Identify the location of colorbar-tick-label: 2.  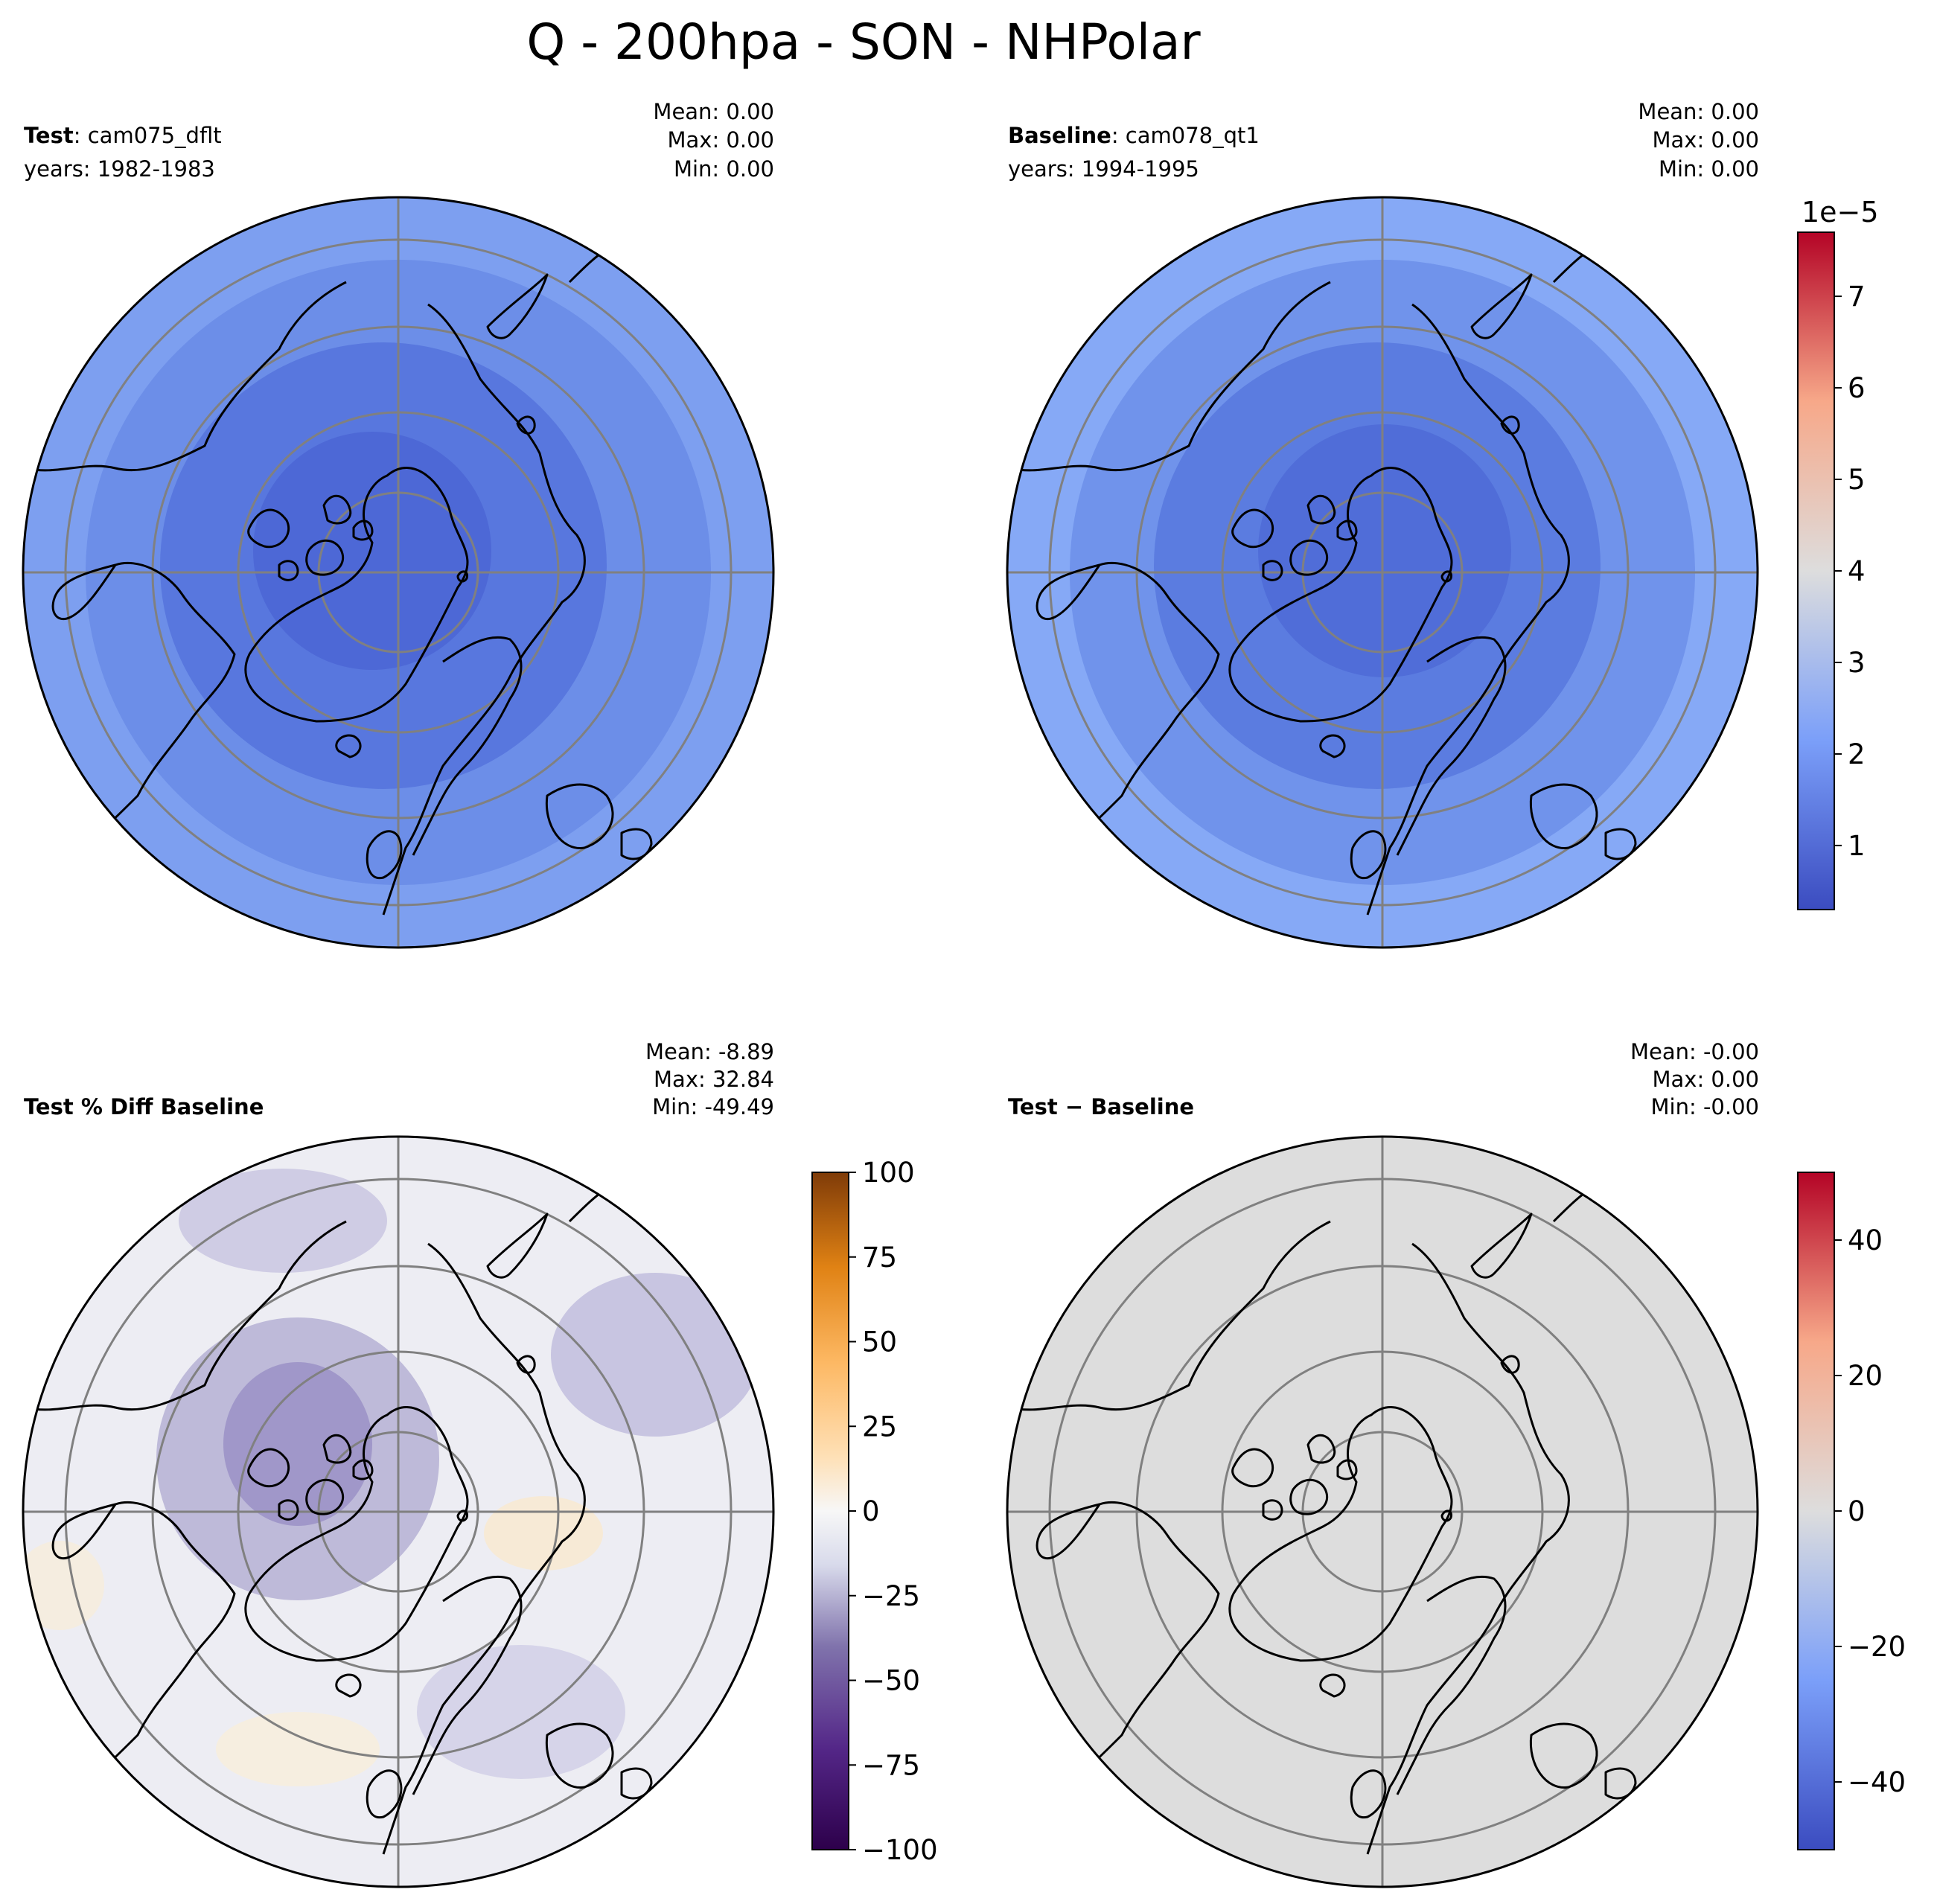
(1857, 754).